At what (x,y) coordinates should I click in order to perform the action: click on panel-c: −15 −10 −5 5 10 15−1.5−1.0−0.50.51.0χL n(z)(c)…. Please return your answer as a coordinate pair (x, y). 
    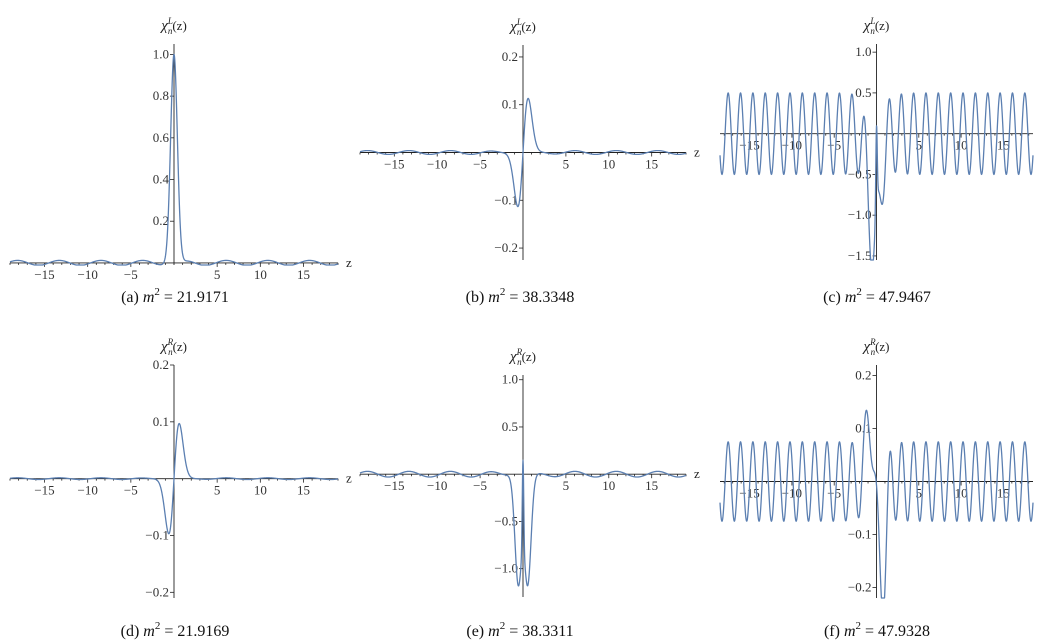
    Looking at the image, I should click on (876, 161).